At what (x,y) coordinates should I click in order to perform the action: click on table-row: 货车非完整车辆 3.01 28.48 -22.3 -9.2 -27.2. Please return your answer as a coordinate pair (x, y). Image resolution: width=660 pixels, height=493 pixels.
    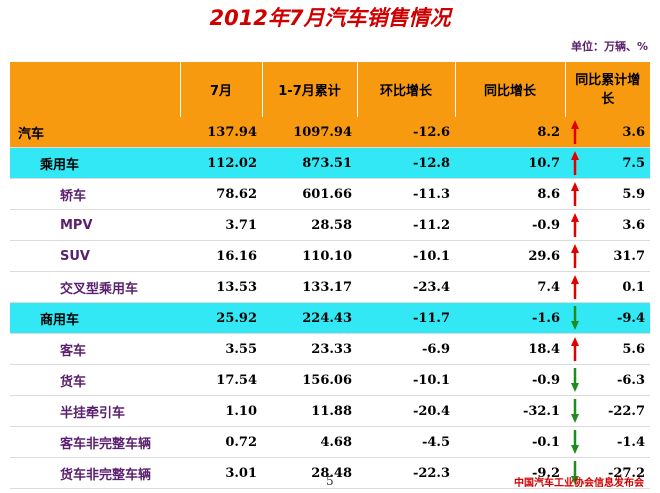
    Looking at the image, I should click on (330, 473).